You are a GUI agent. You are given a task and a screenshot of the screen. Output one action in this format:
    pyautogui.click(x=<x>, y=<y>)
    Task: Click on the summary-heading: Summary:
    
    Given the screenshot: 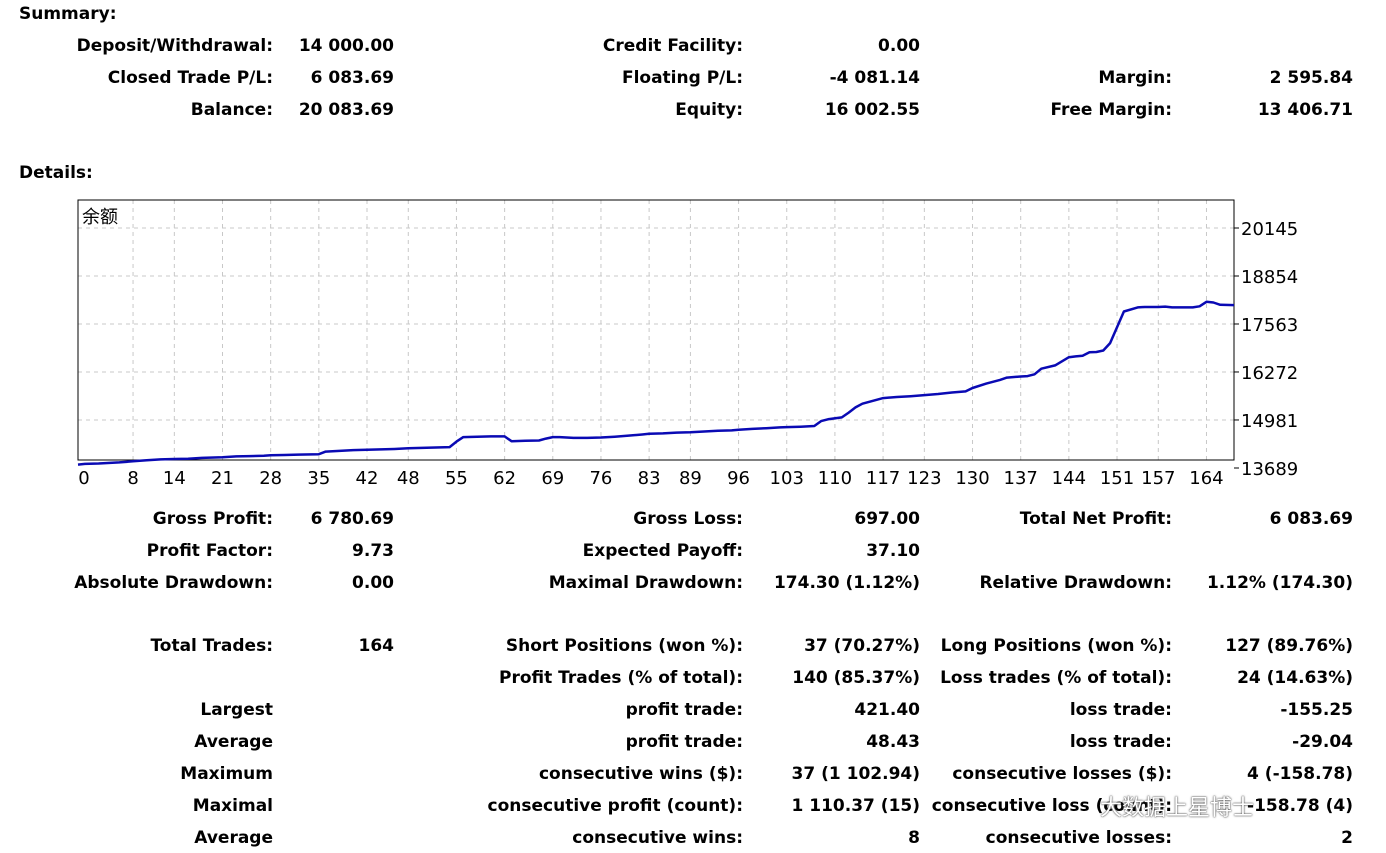 What is the action you would take?
    pyautogui.click(x=68, y=14)
    